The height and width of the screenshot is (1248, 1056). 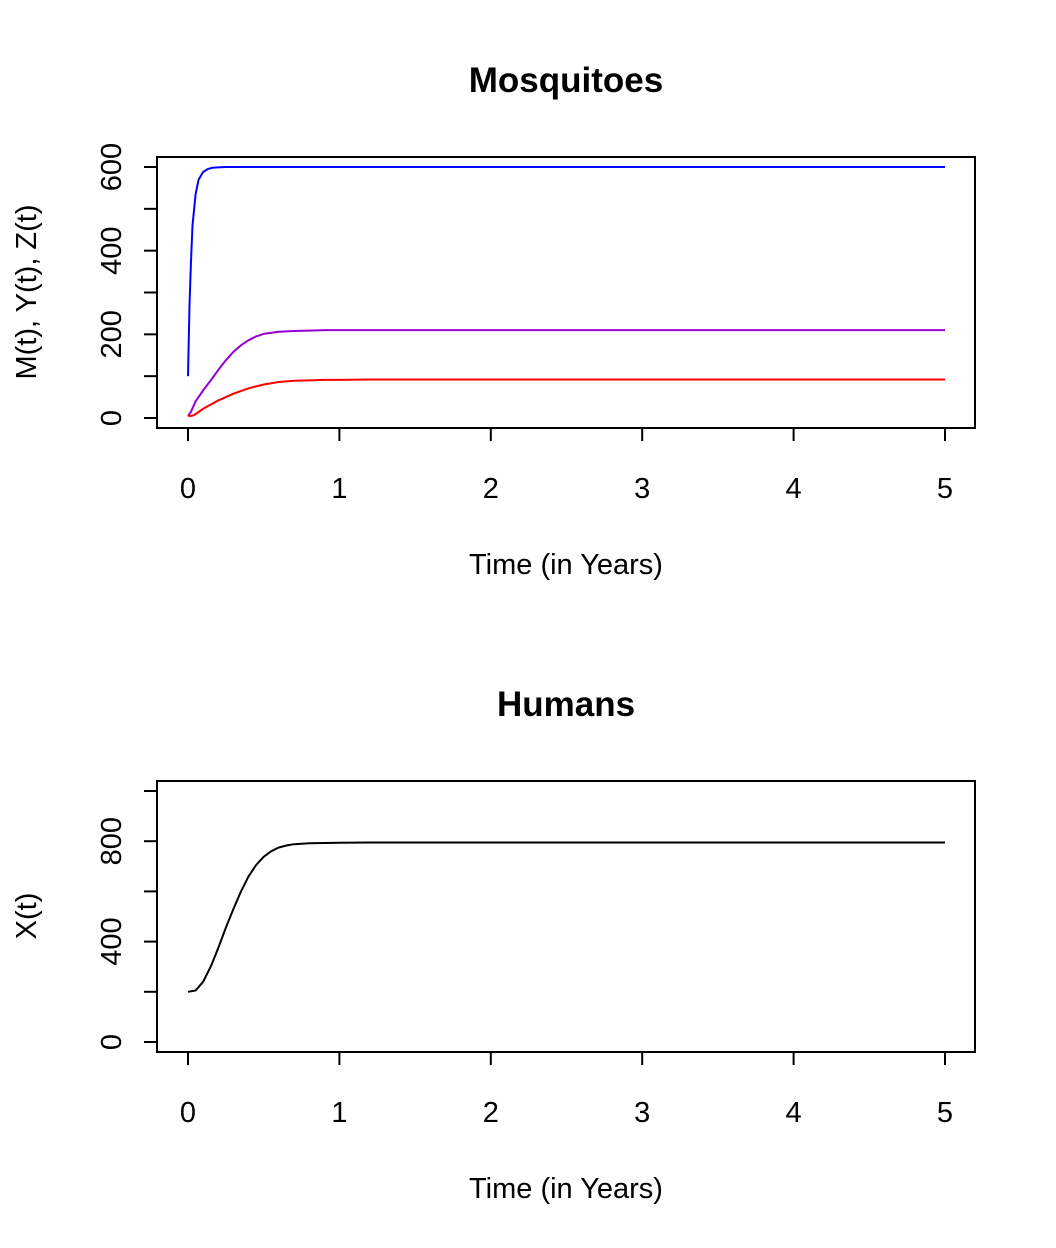 What do you see at coordinates (112, 841) in the screenshot?
I see `y-tick-label: 800` at bounding box center [112, 841].